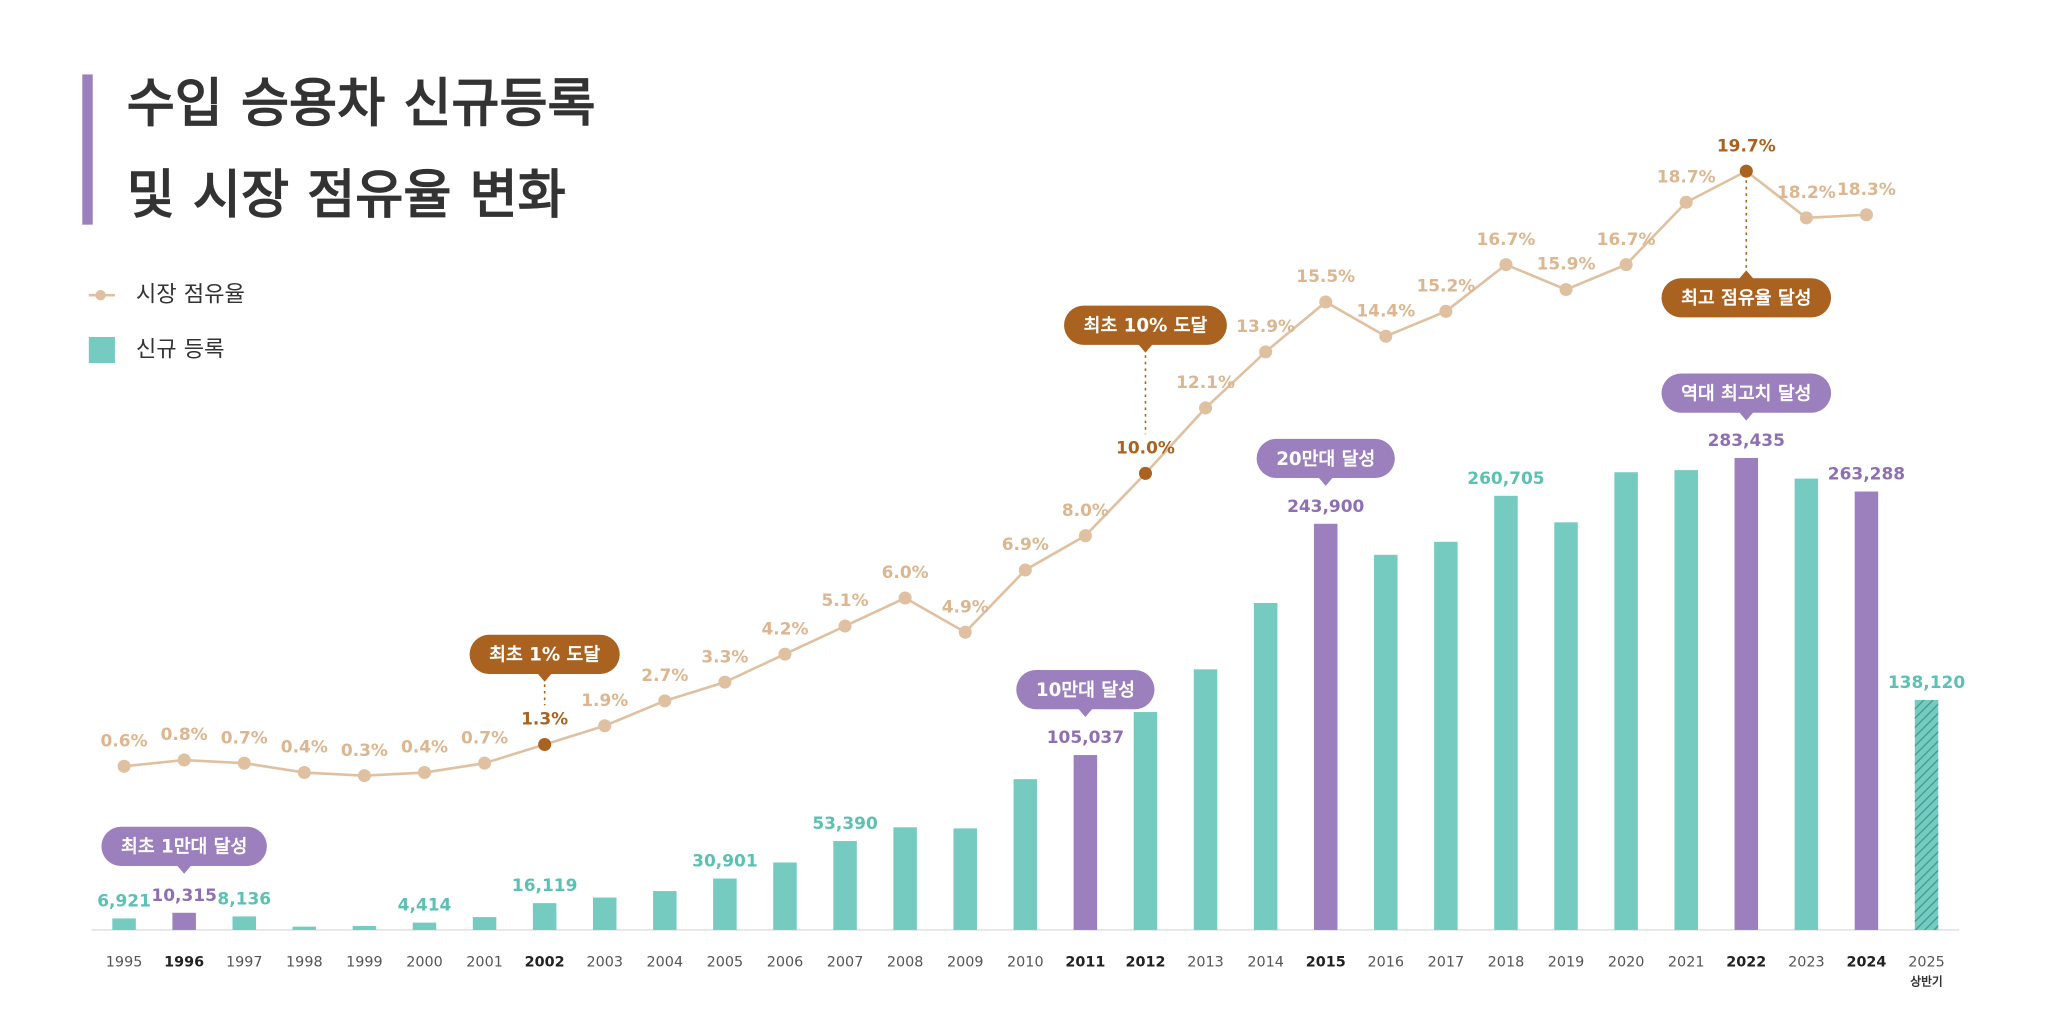  Describe the element at coordinates (1146, 326) in the screenshot. I see `annotation-text: 최초 10% 도달` at that location.